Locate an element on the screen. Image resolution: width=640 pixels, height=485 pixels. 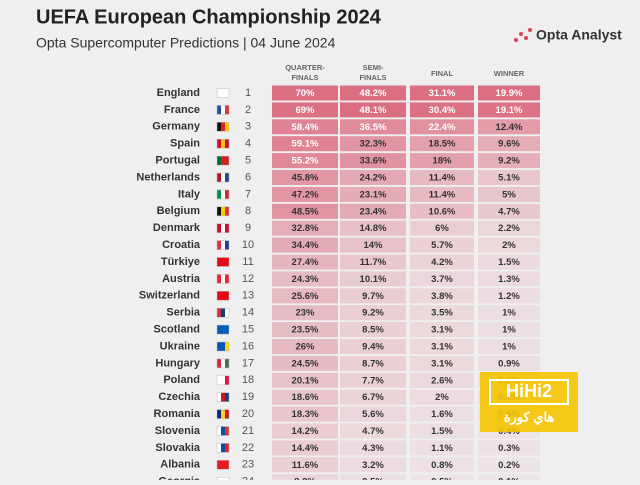
cell-value: 24.2% is located at coordinates (373, 178).